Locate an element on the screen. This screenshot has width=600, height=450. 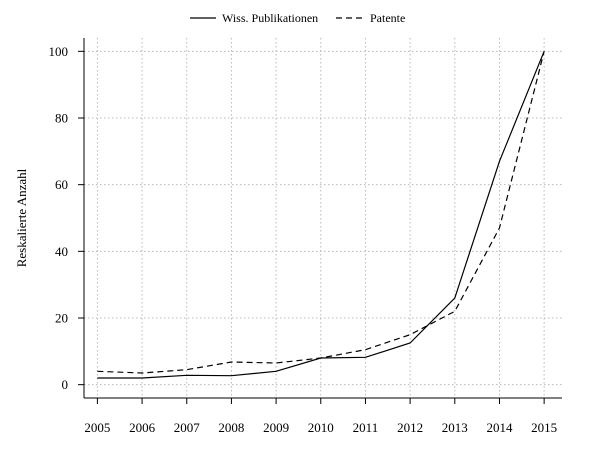
y-tick-label: 100 is located at coordinates (59, 51).